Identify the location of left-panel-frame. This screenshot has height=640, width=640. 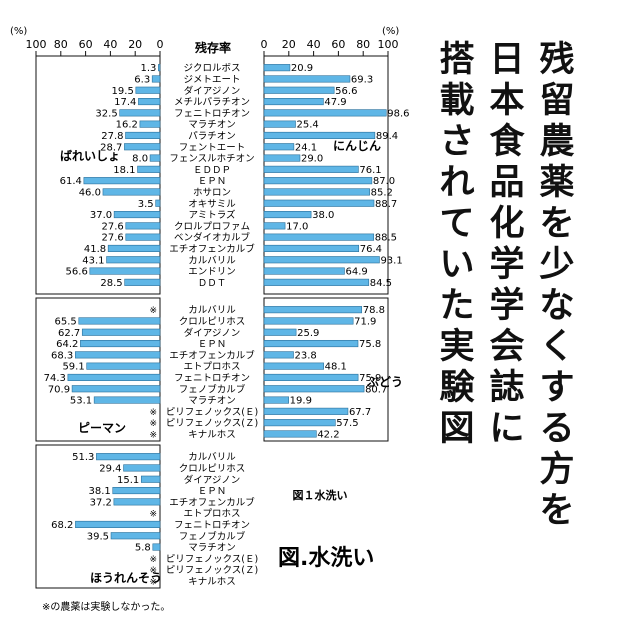
(98, 516).